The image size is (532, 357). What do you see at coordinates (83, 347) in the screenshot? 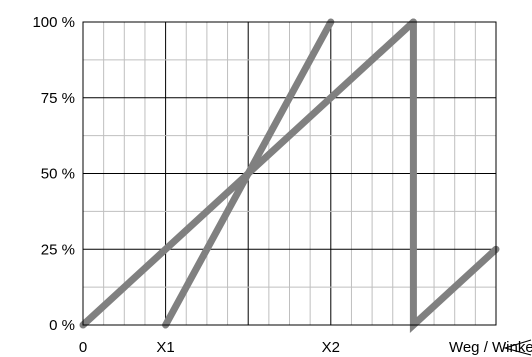
I see `x-tick-label: 0` at bounding box center [83, 347].